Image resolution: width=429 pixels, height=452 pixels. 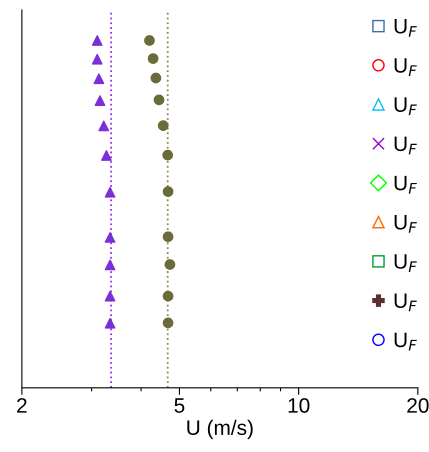 What do you see at coordinates (220, 430) in the screenshot?
I see `x-axis-title: U (m/s)` at bounding box center [220, 430].